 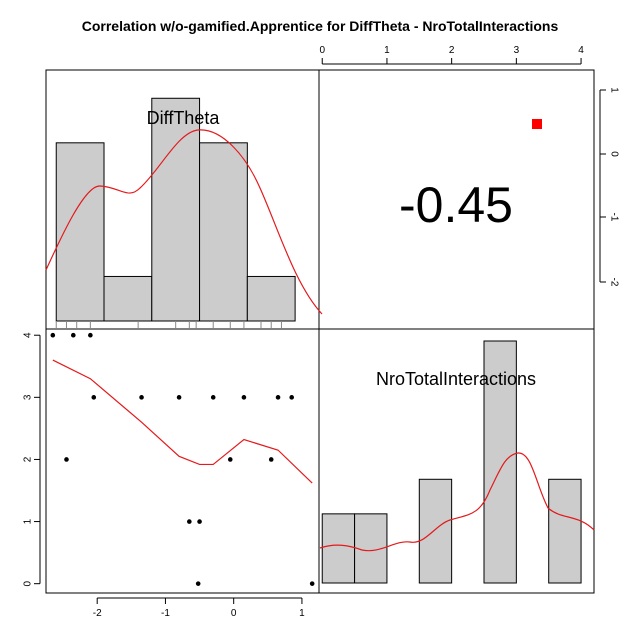 I want to click on y-tick-label-right: -2, so click(x=613, y=282).